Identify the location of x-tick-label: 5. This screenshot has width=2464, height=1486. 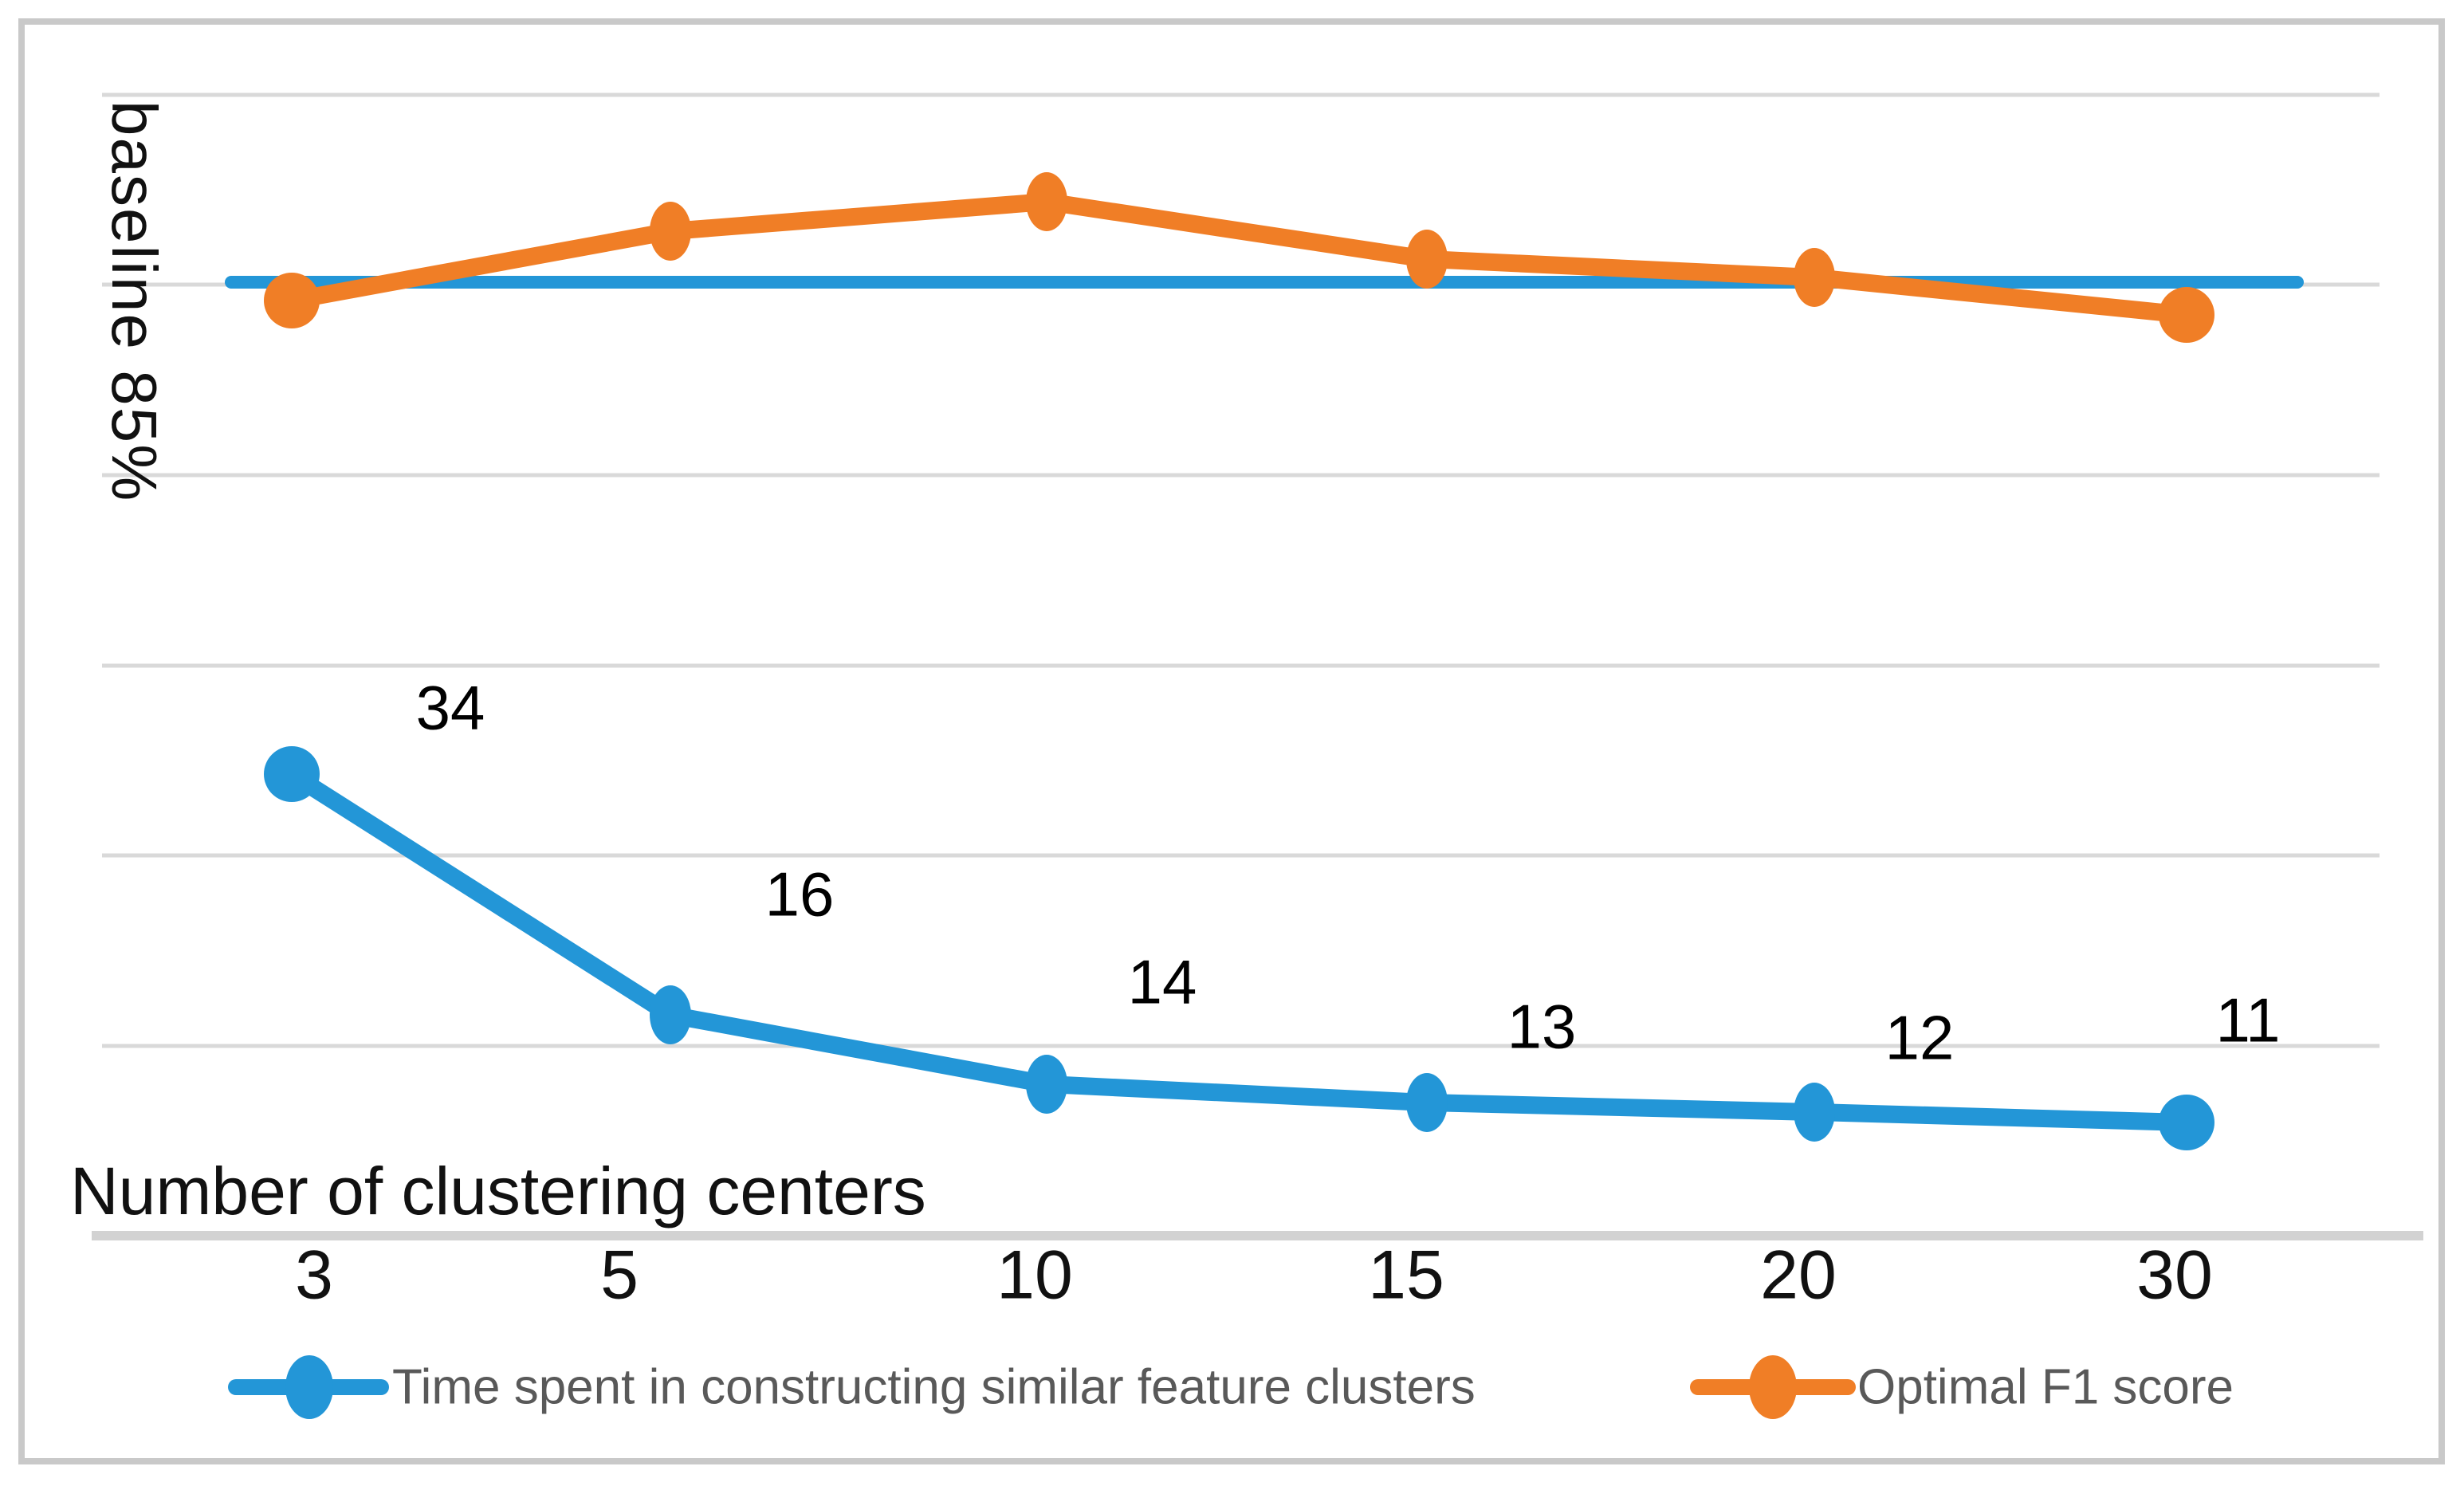
(620, 1275).